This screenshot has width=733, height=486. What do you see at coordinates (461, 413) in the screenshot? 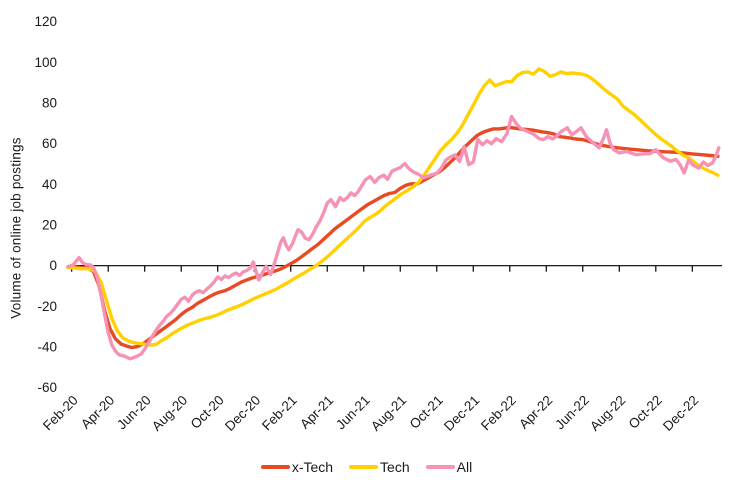
I see `x-tick-label: Dec-21` at bounding box center [461, 413].